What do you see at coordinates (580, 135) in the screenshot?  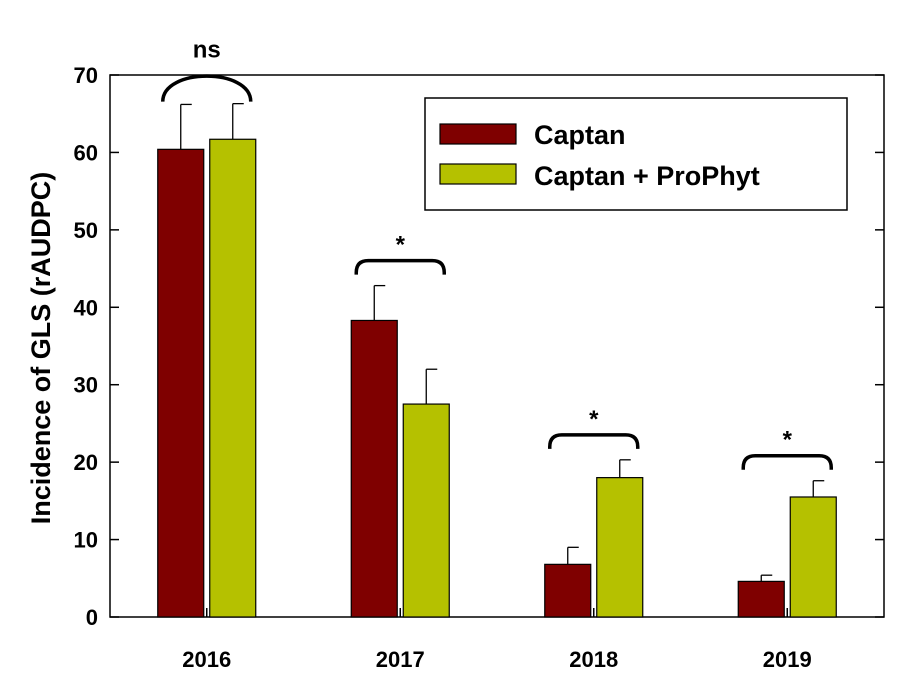 I see `legend-label-captan: Captan` at bounding box center [580, 135].